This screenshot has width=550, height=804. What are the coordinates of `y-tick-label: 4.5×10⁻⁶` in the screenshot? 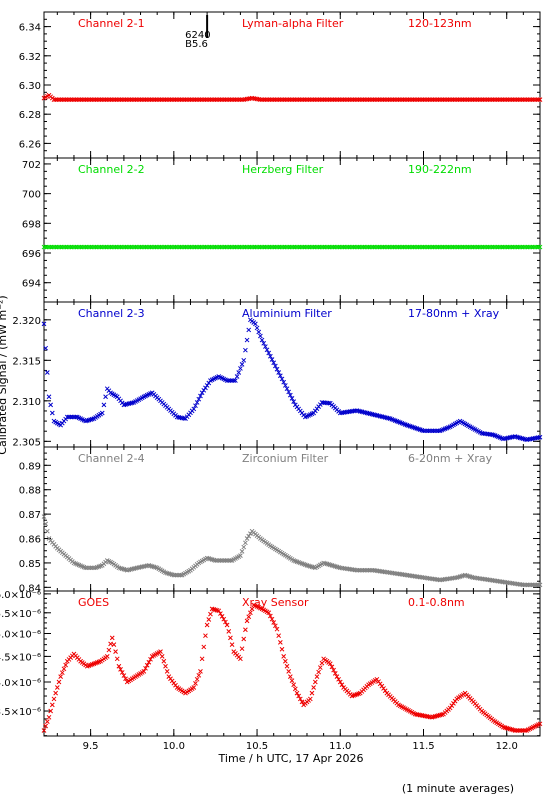 It's located at (20, 657).